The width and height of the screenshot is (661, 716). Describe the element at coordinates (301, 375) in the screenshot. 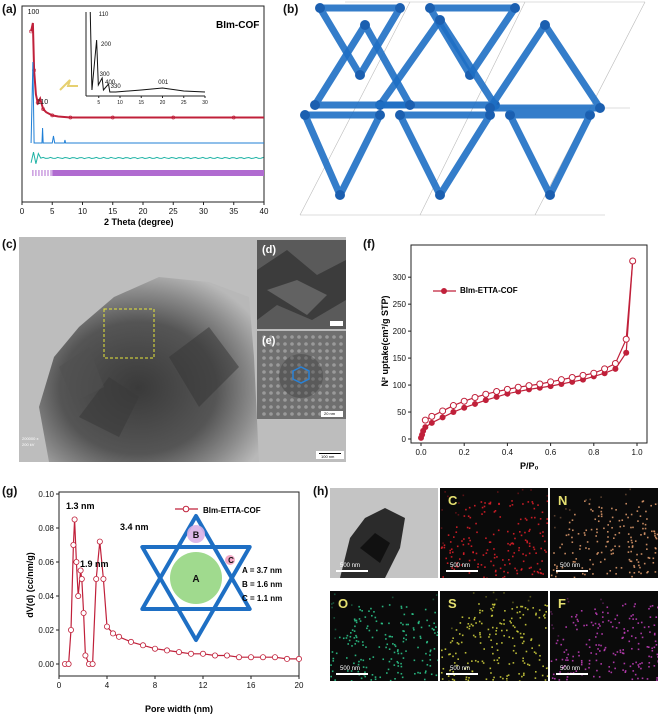

I see `fft-inset-e: (e) 20 nm` at that location.